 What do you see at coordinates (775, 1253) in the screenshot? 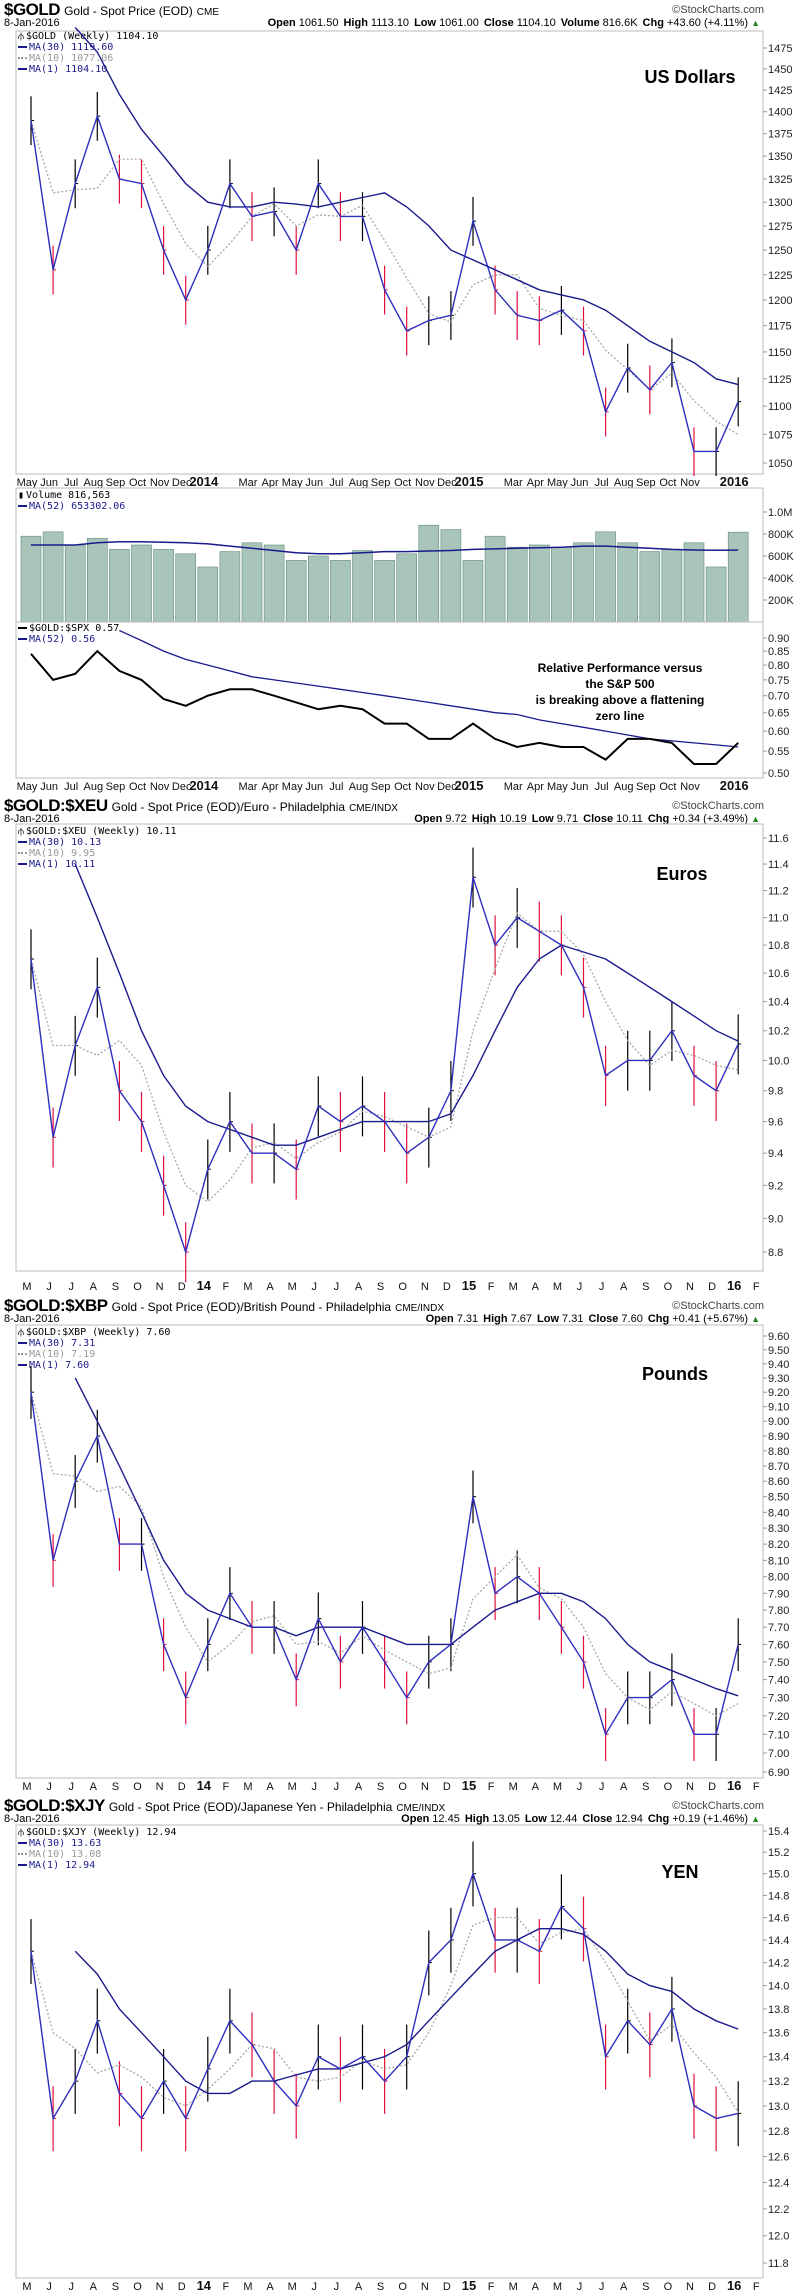
I see `y-tick-label: 8.8` at bounding box center [775, 1253].